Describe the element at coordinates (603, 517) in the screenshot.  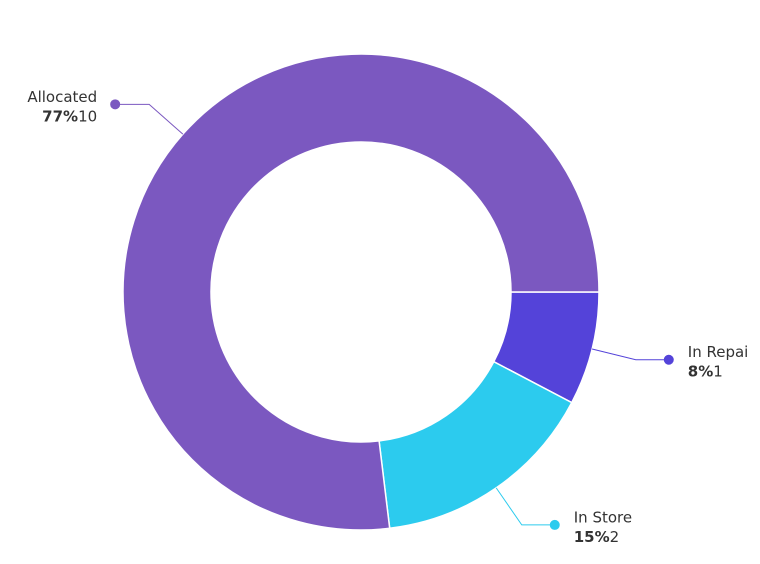
I see `slice-label: In Store` at that location.